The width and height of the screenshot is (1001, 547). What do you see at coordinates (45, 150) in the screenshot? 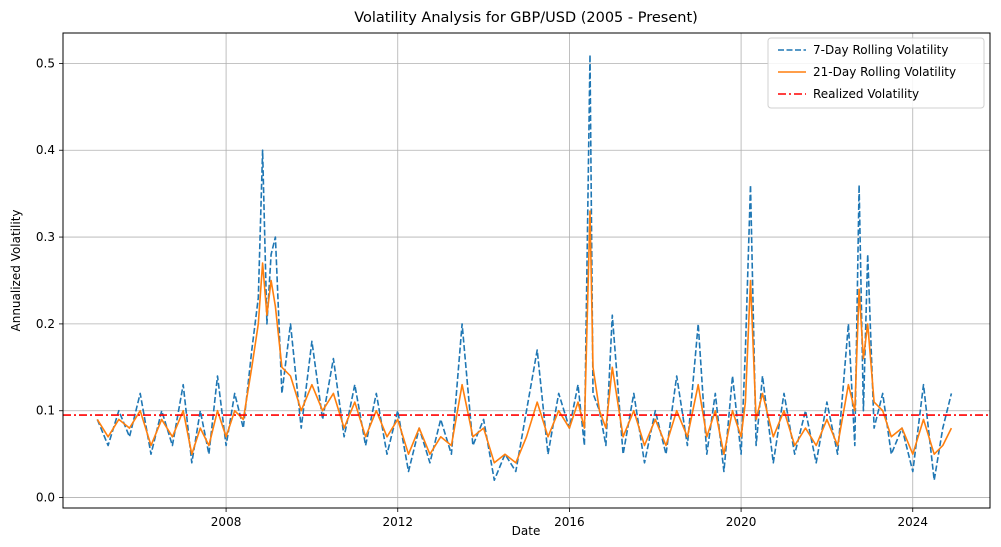
I see `y-tick-label: 0.4` at bounding box center [45, 150].